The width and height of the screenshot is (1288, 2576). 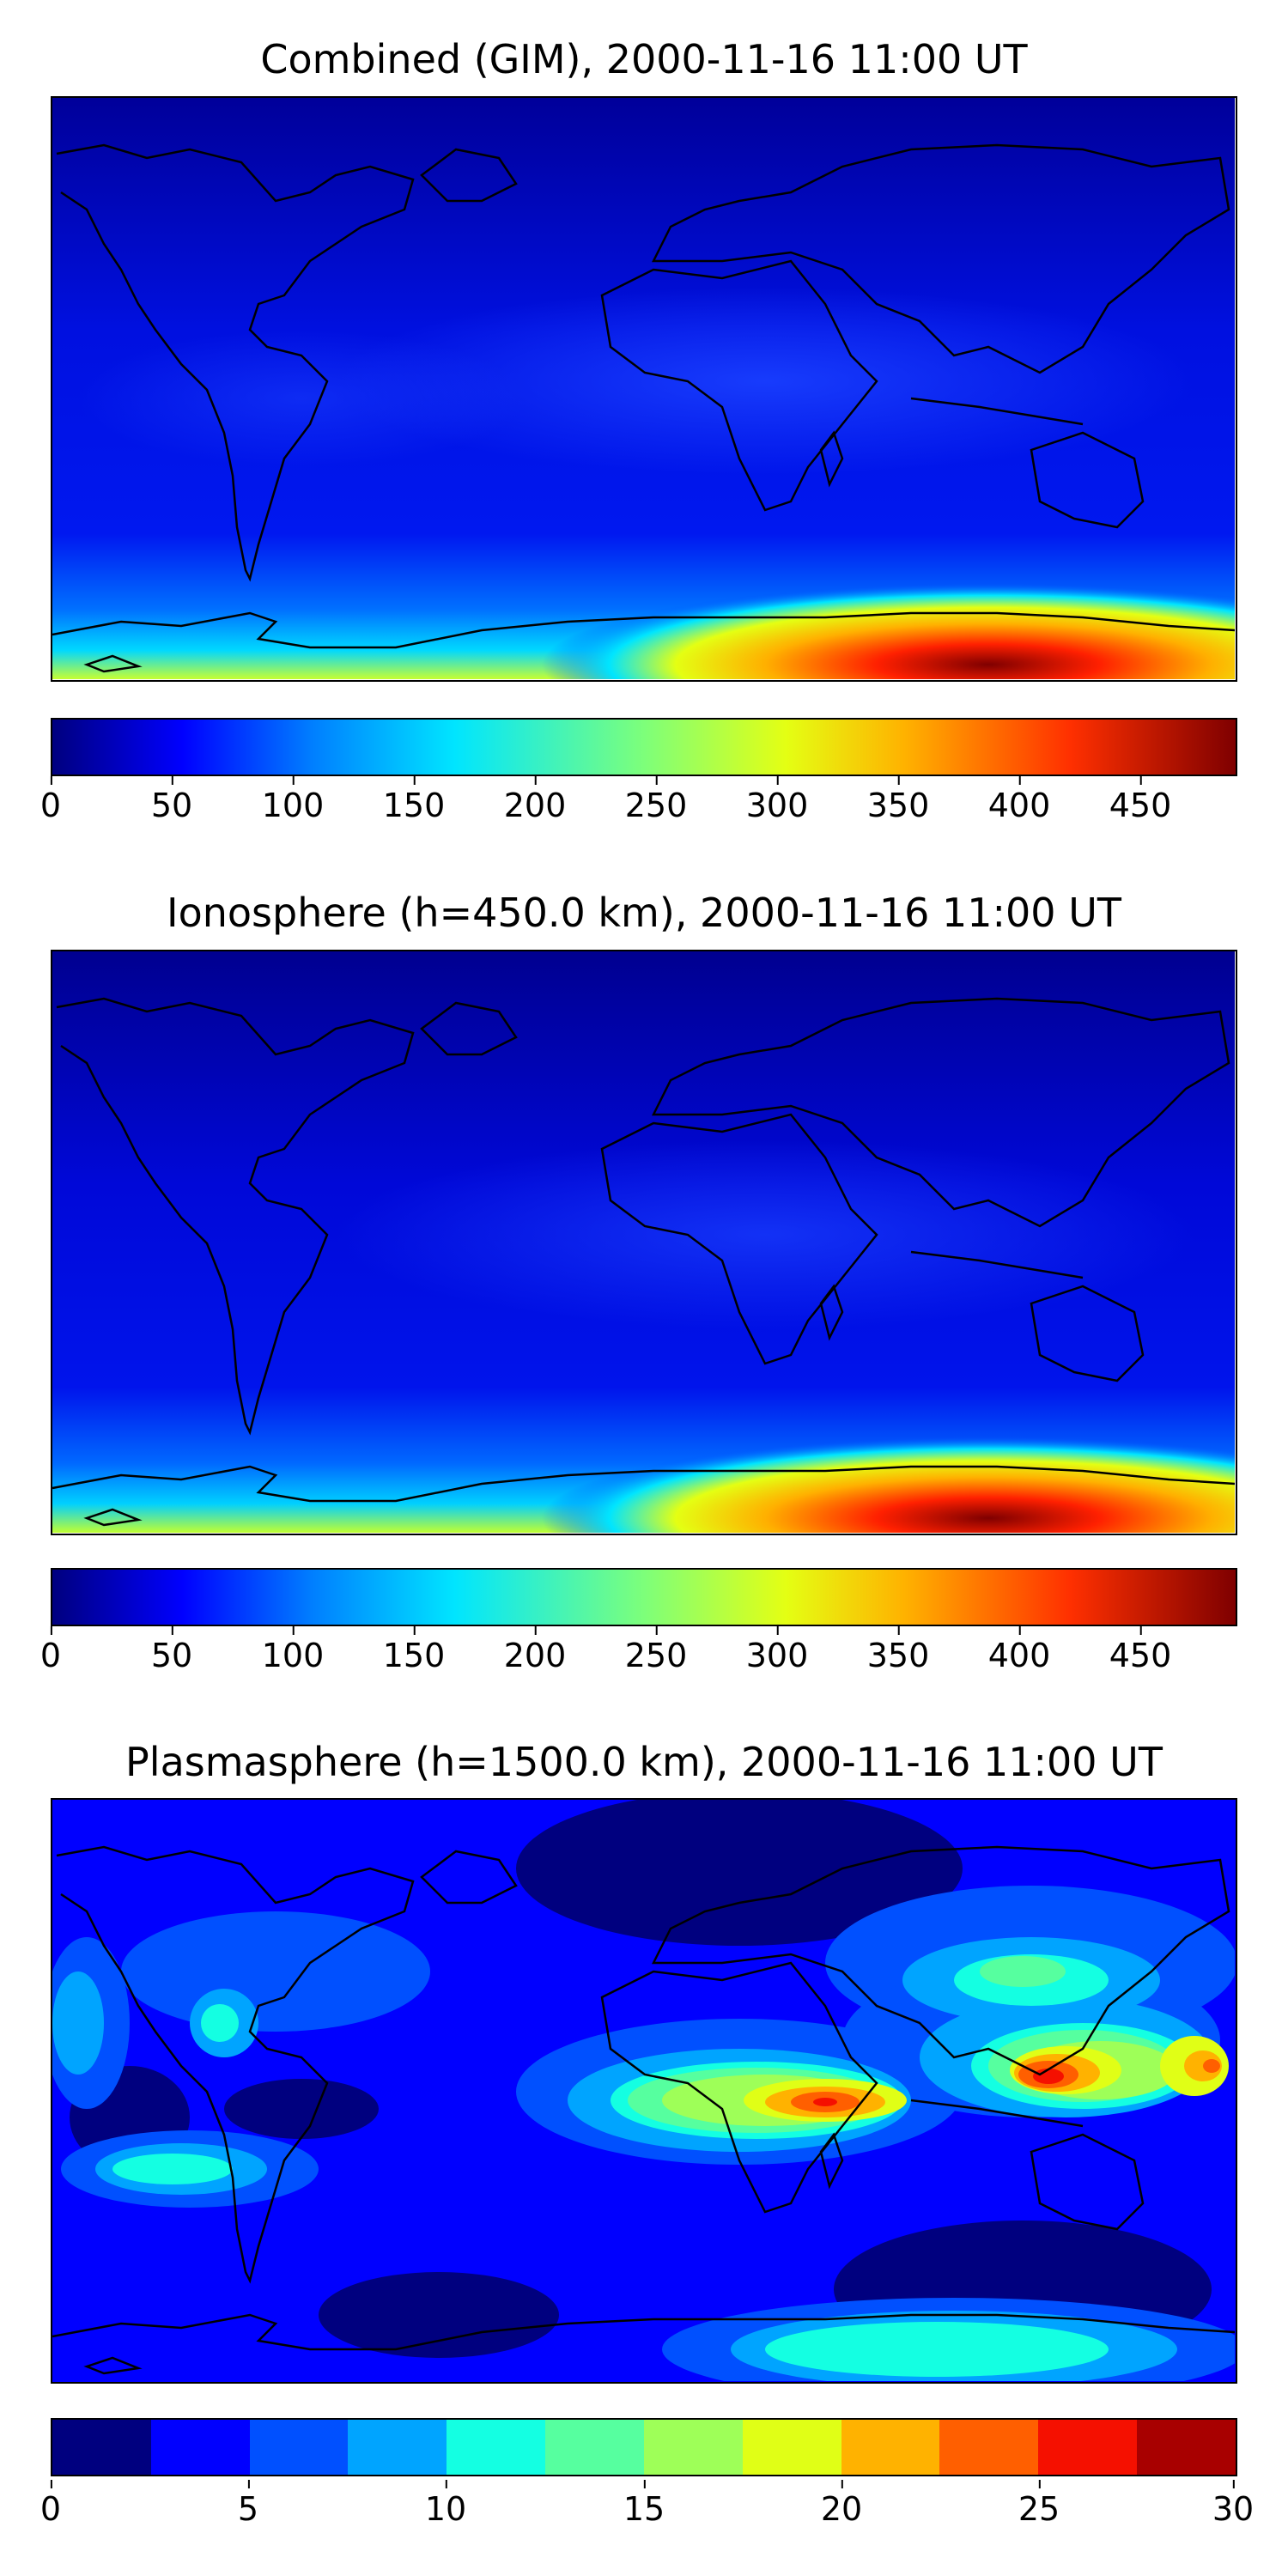 I want to click on panel2-colorbar, so click(x=644, y=1597).